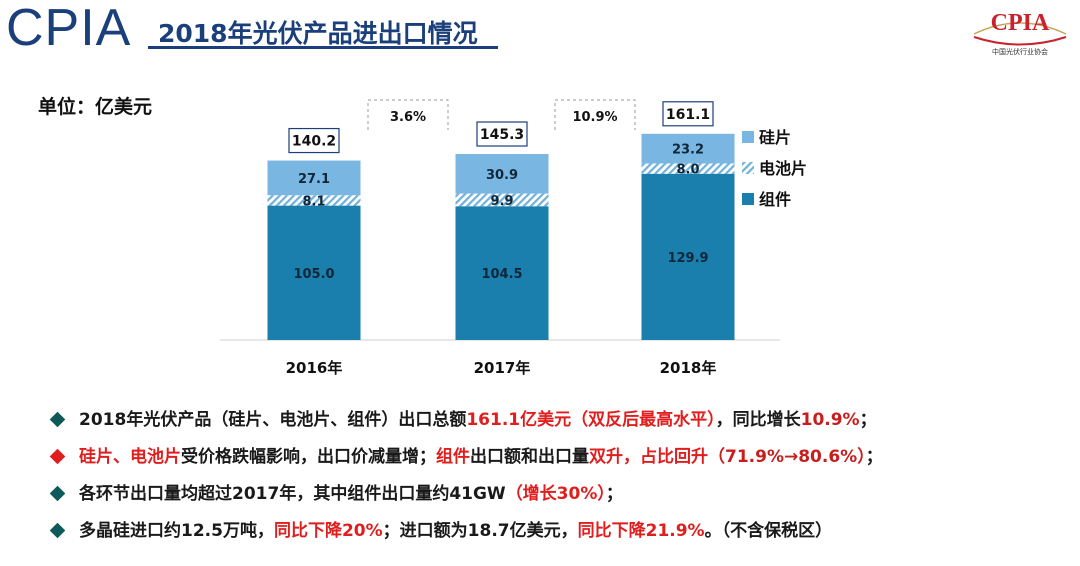 The image size is (1080, 566). I want to click on data-label: 8.0, so click(687, 170).